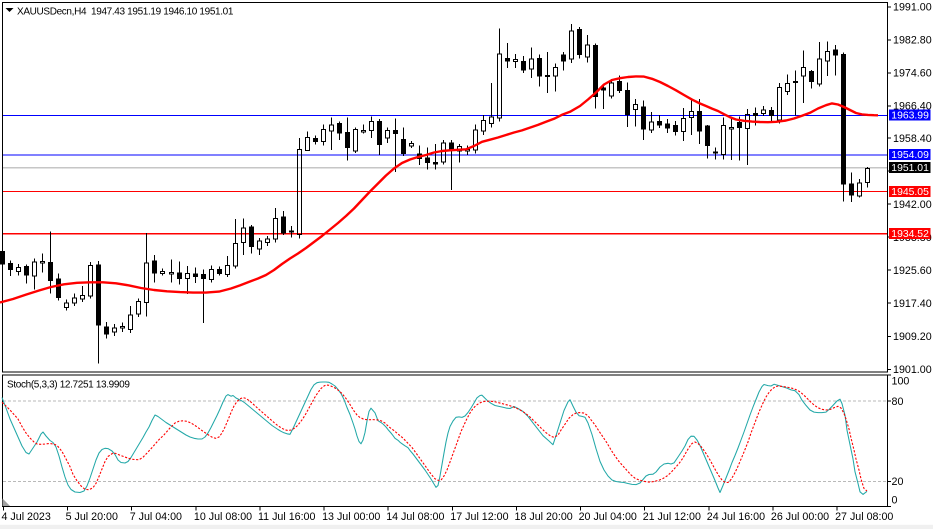 Image resolution: width=933 pixels, height=529 pixels. I want to click on svg-text: 18 Jul 20:00, so click(544, 517).